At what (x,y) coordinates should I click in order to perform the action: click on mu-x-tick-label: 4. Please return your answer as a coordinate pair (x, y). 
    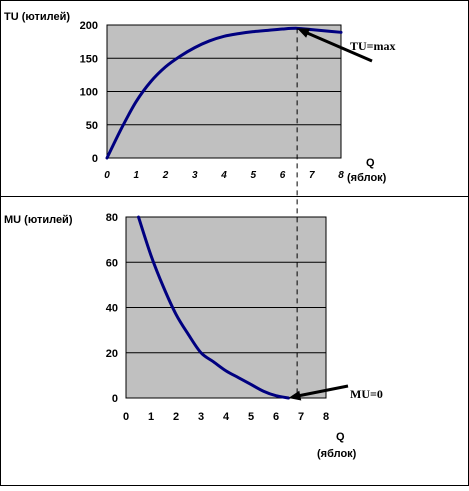
    Looking at the image, I should click on (226, 417).